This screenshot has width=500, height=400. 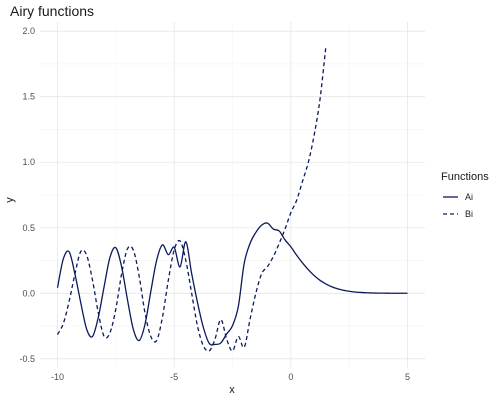 I want to click on x-axis-title: x, so click(x=232, y=390).